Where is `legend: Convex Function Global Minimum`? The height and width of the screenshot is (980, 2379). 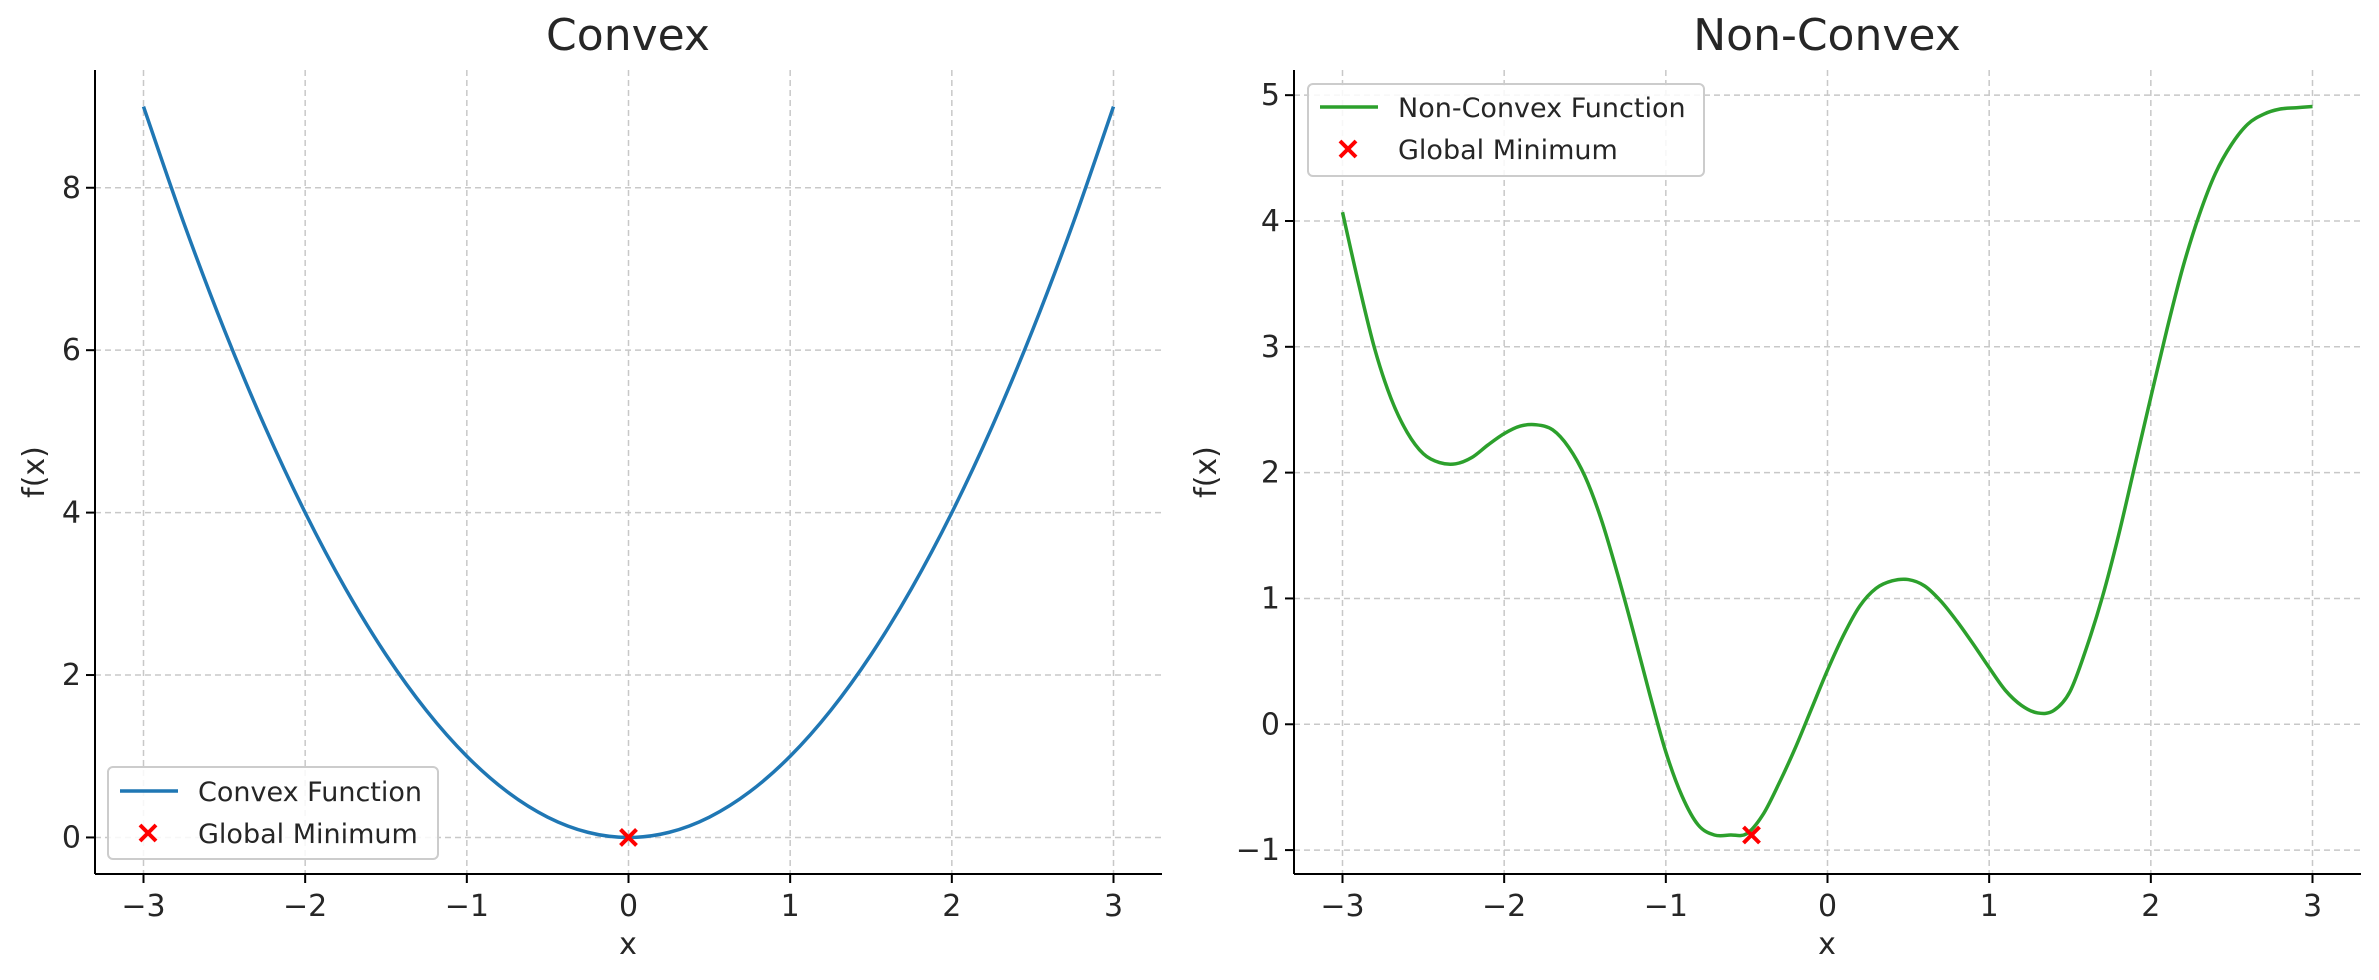
legend: Convex Function Global Minimum is located at coordinates (273, 813).